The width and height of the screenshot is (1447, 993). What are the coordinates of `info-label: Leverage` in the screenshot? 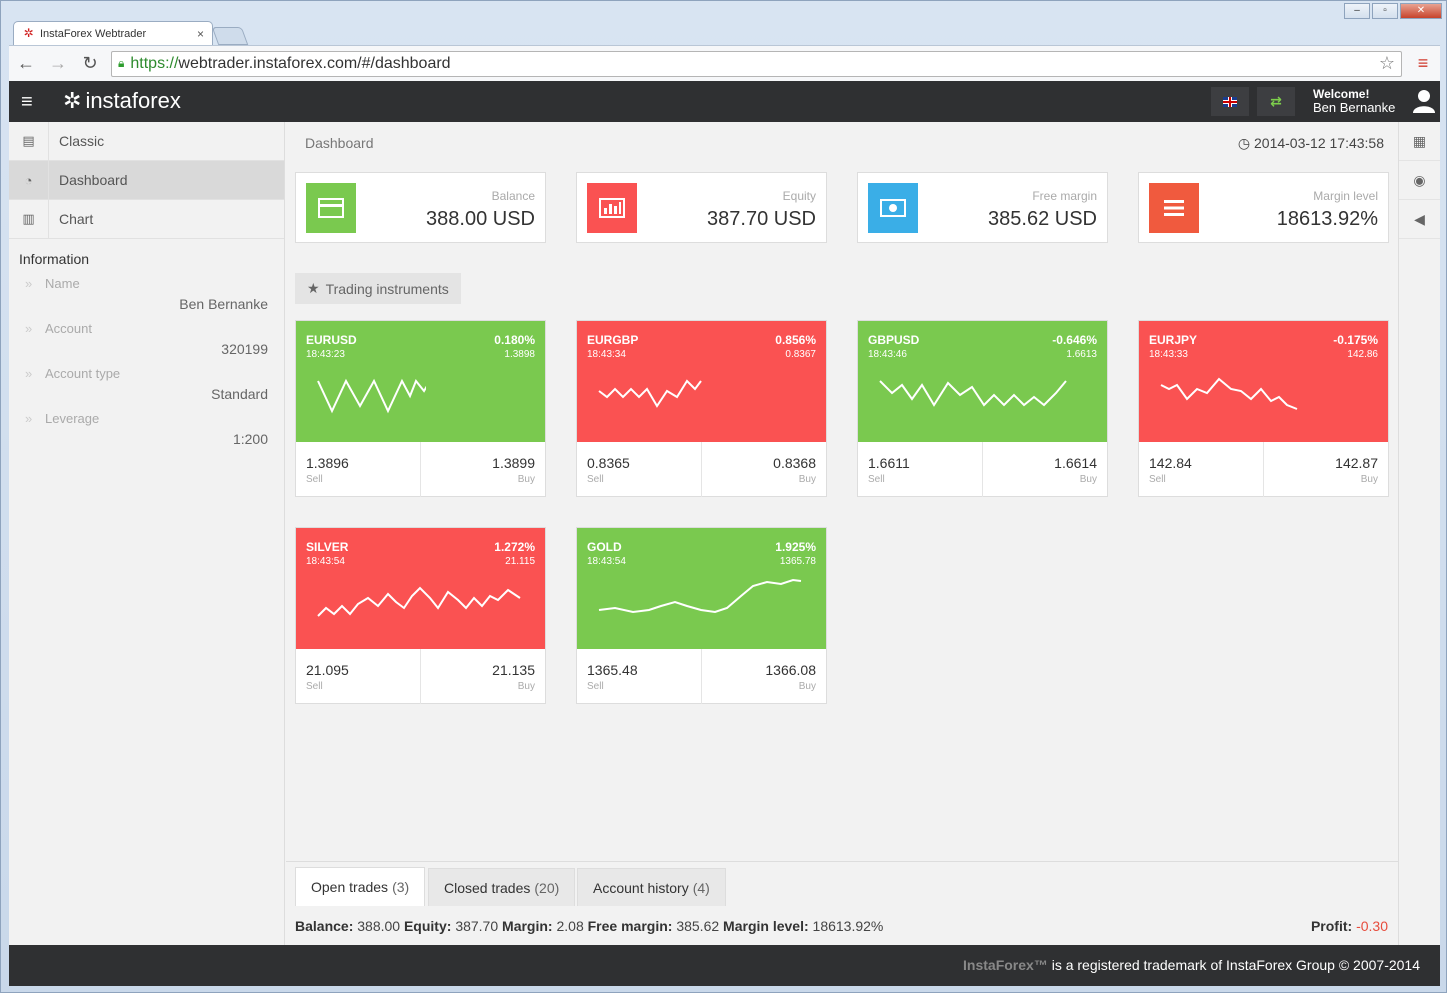 It's located at (146, 419).